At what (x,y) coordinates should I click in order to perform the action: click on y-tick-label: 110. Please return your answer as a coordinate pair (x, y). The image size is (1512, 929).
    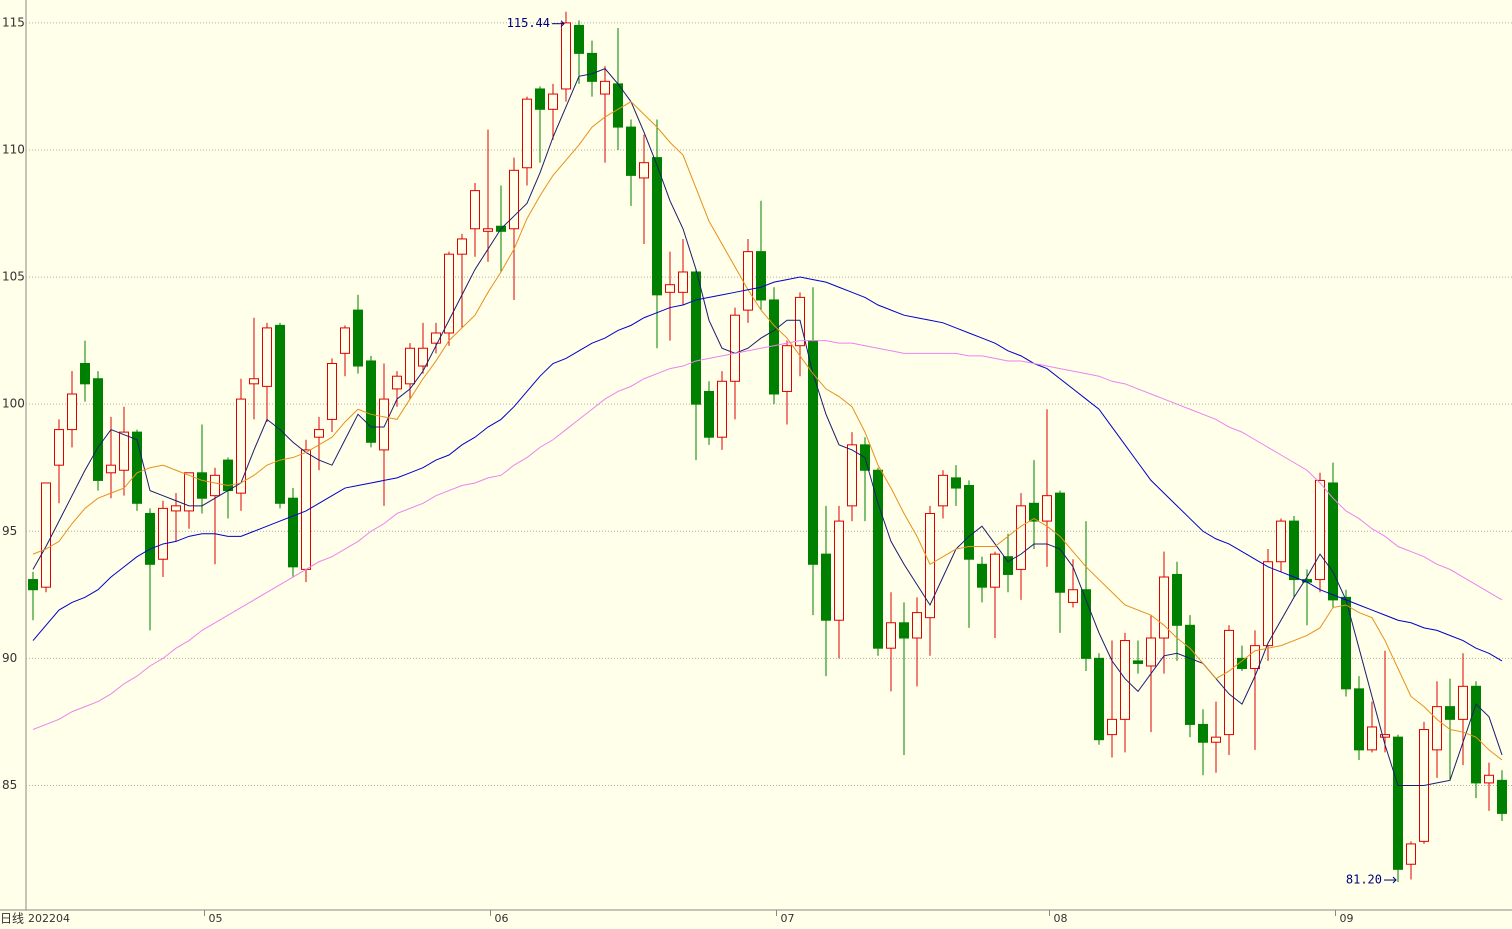
    Looking at the image, I should click on (13, 149).